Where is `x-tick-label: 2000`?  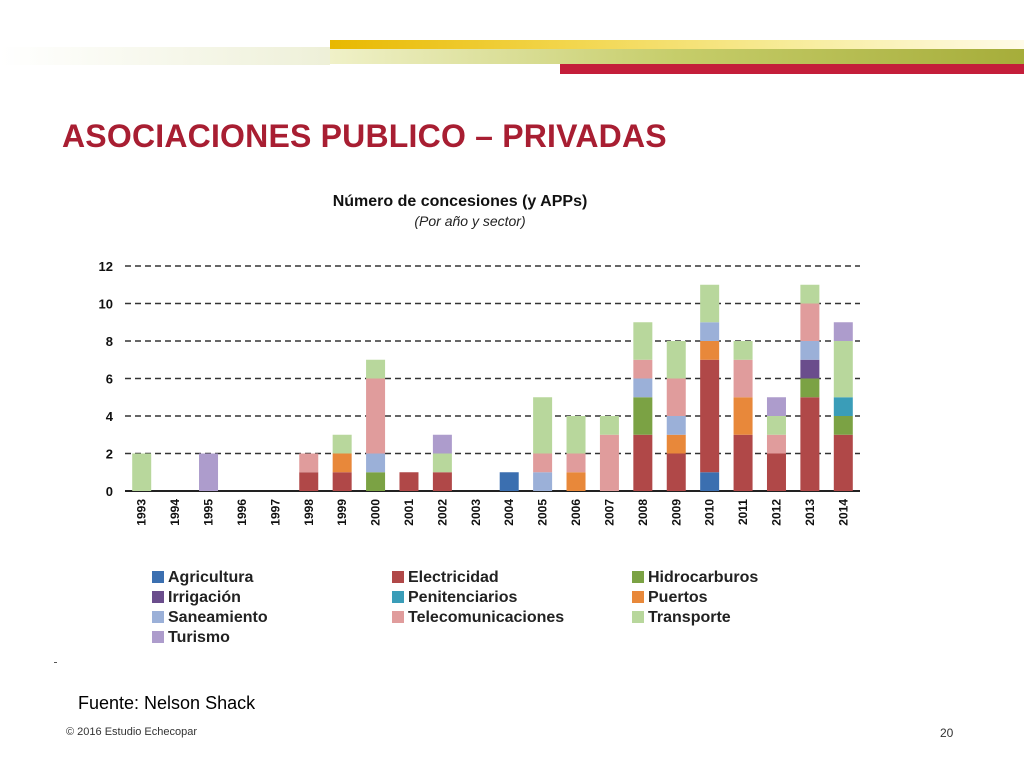 x-tick-label: 2000 is located at coordinates (376, 512).